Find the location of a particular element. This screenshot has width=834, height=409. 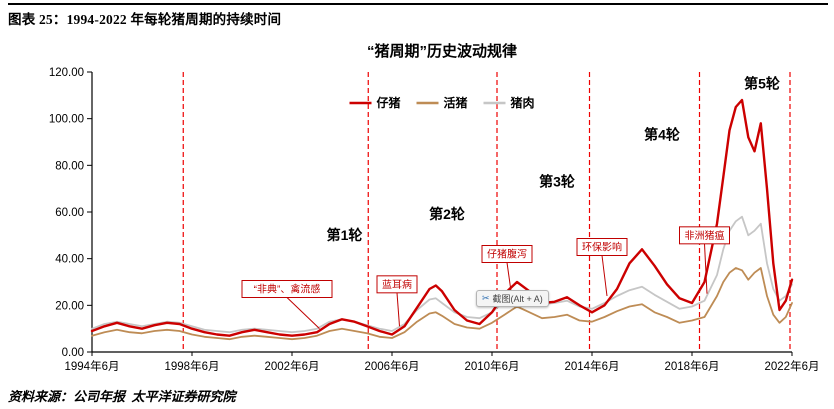

event-label: 环保影响 is located at coordinates (602, 247).